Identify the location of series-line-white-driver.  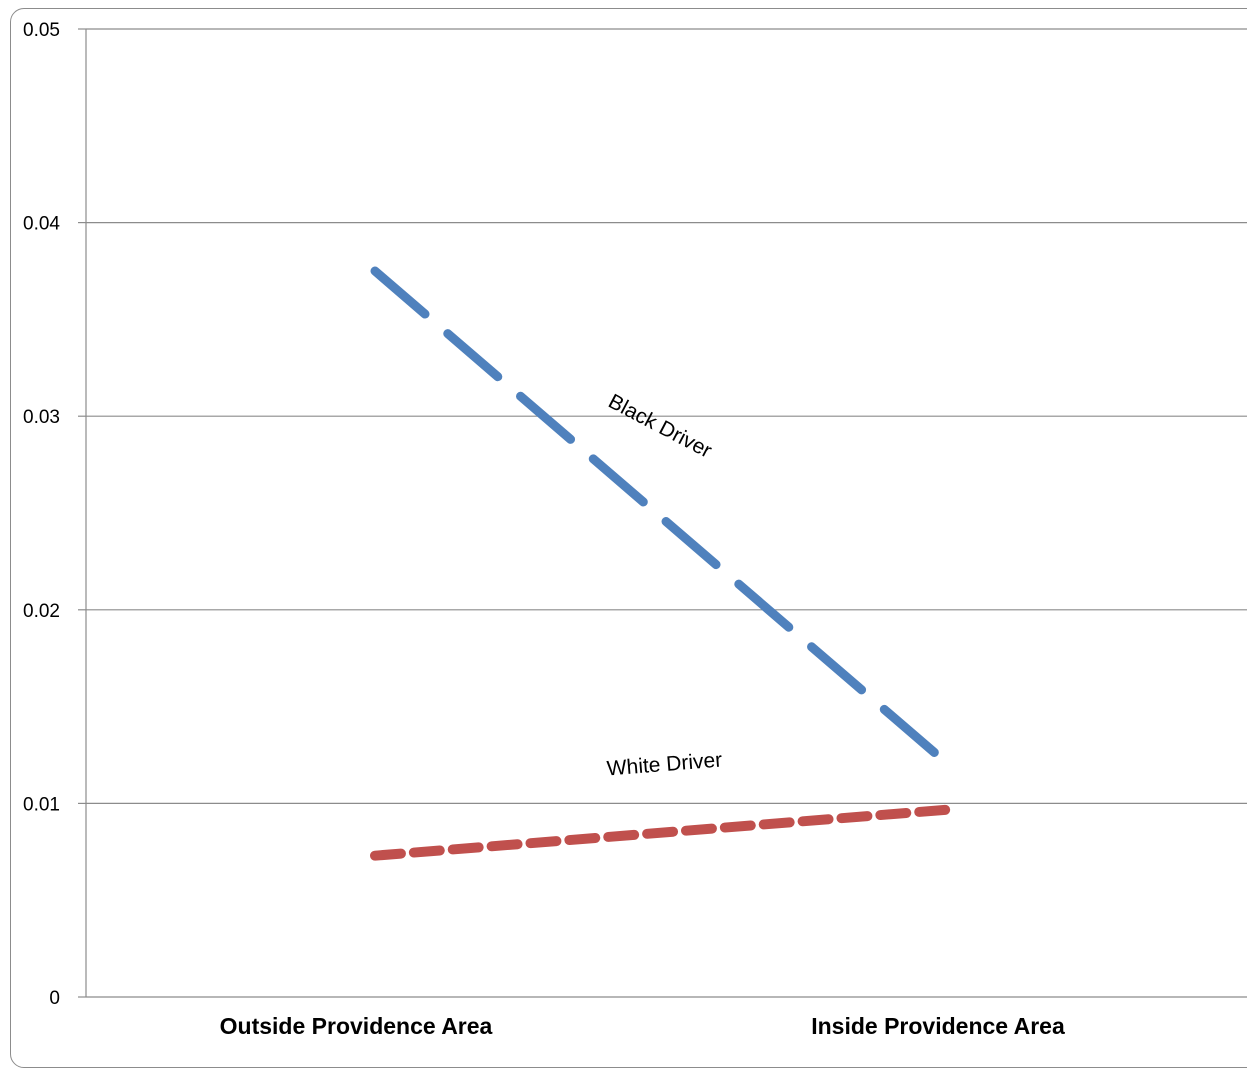
(664, 832).